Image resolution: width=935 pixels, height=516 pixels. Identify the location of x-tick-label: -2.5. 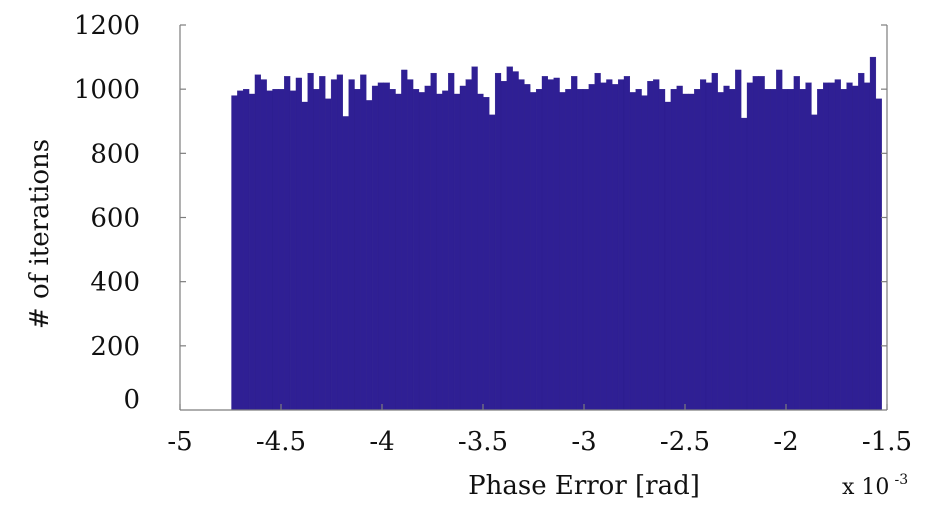
(685, 442).